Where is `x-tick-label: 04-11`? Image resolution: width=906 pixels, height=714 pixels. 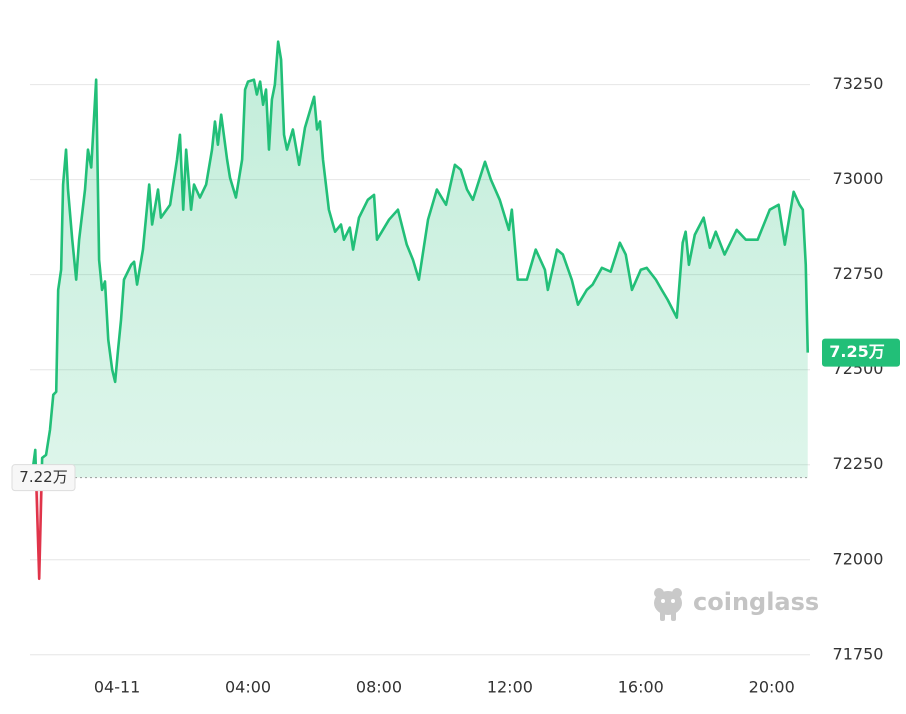 x-tick-label: 04-11 is located at coordinates (117, 687).